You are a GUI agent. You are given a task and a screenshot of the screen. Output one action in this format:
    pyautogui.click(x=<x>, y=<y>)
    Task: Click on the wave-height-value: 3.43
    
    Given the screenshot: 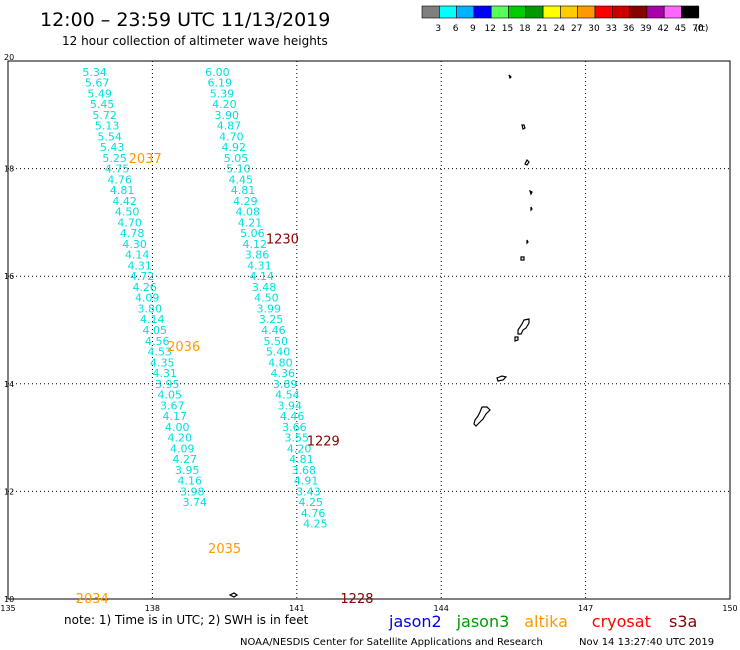 What is the action you would take?
    pyautogui.click(x=308, y=491)
    